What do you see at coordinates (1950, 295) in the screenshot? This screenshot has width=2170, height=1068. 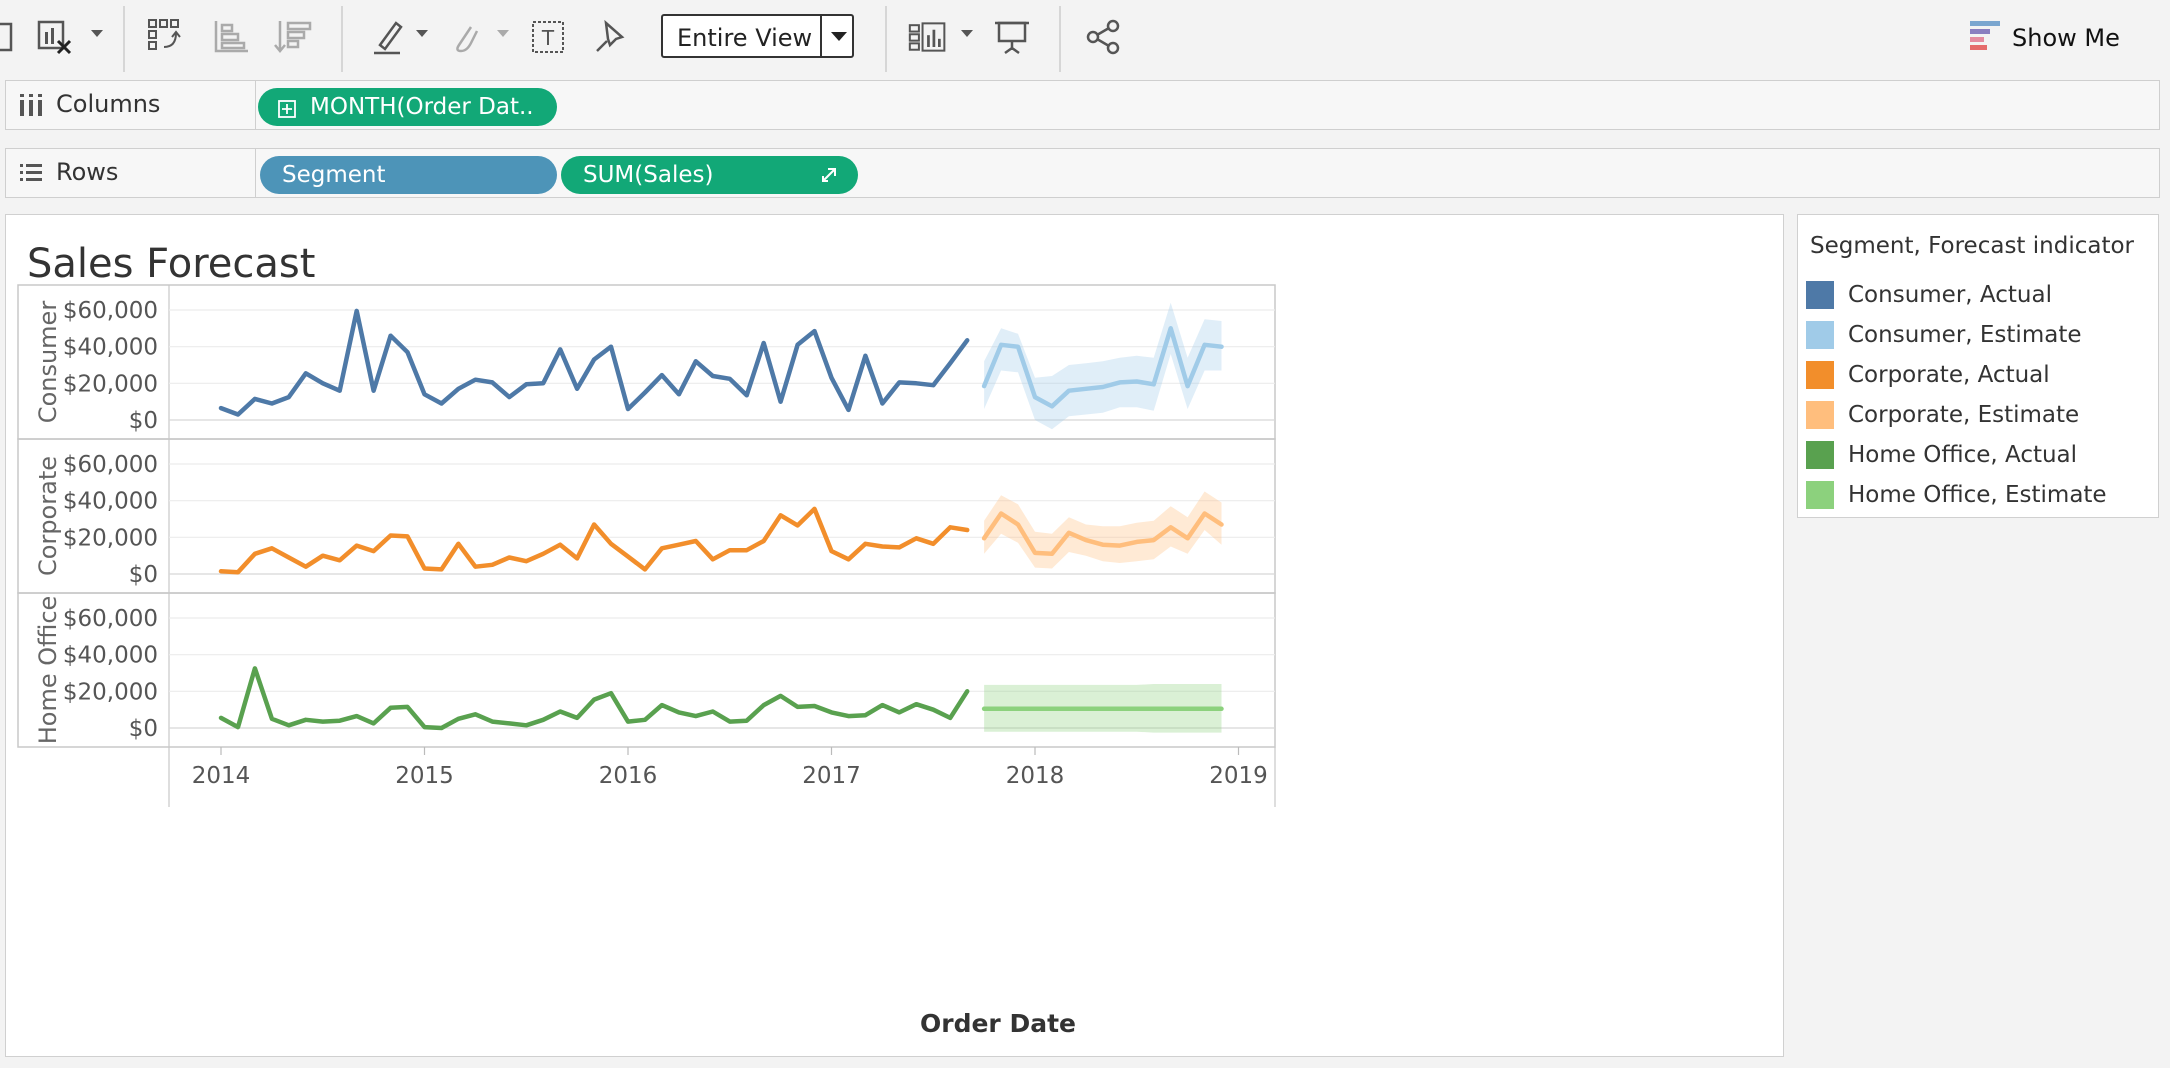 I see `legend-label: Consumer, Actual` at bounding box center [1950, 295].